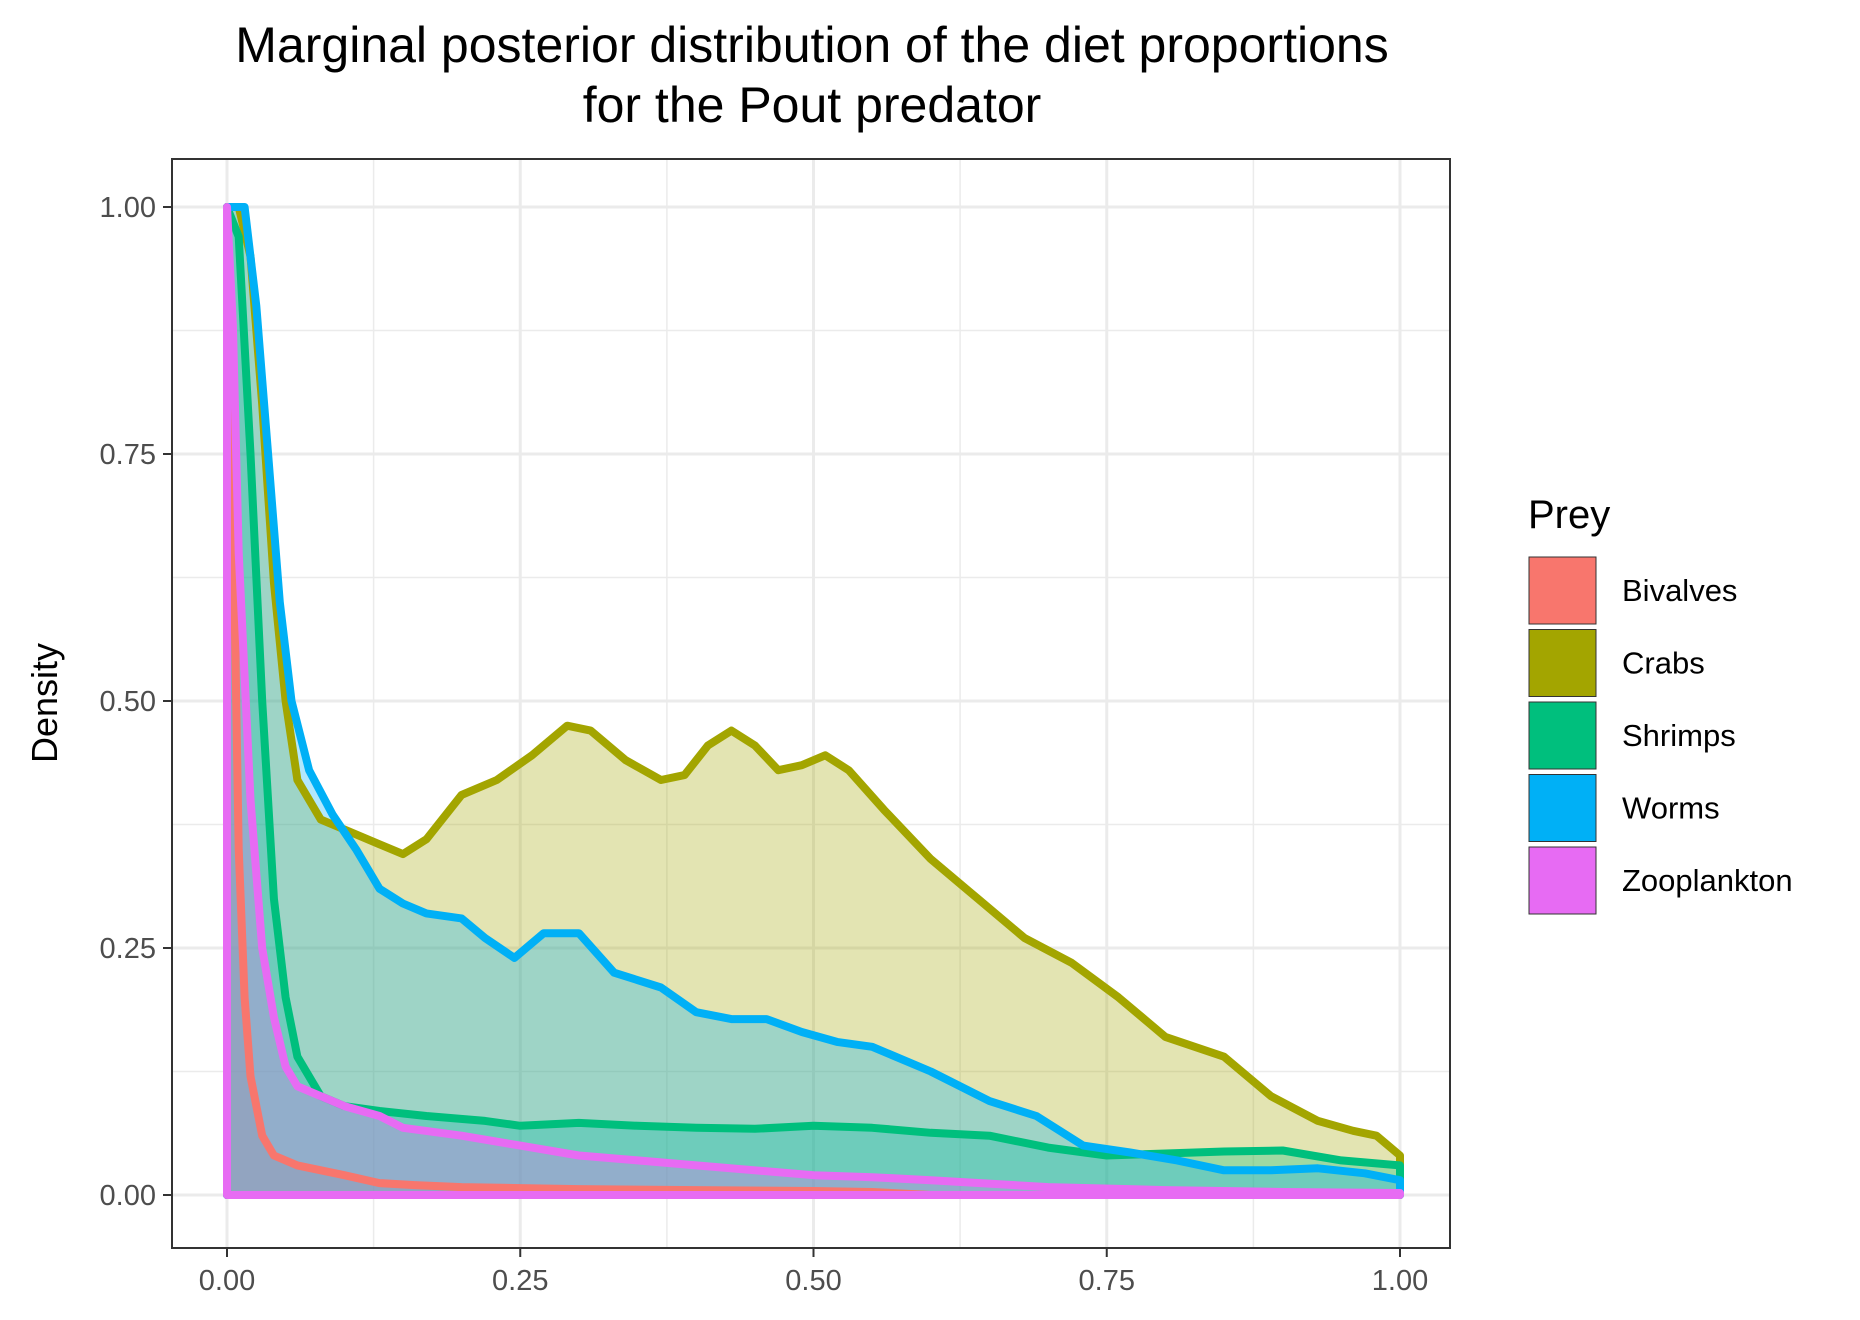 The width and height of the screenshot is (1860, 1320). I want to click on legend-label: Crabs, so click(1663, 663).